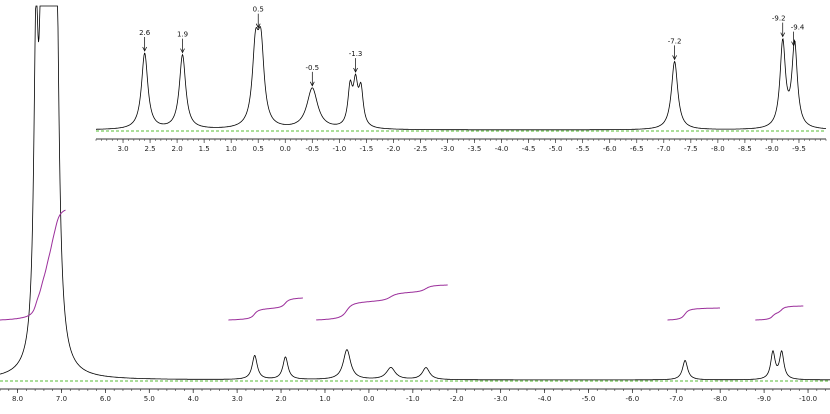 The width and height of the screenshot is (830, 414). Describe the element at coordinates (145, 33) in the screenshot. I see `peak-label-text: 2.6` at that location.